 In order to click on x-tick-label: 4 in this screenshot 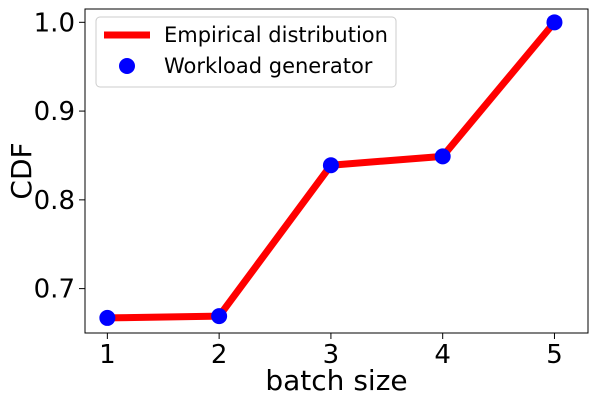, I will do `click(442, 355)`.